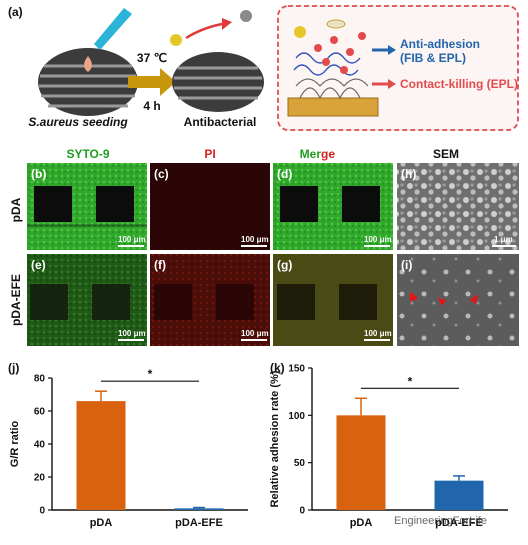  What do you see at coordinates (87, 206) in the screenshot?
I see `micrograph-b` at bounding box center [87, 206].